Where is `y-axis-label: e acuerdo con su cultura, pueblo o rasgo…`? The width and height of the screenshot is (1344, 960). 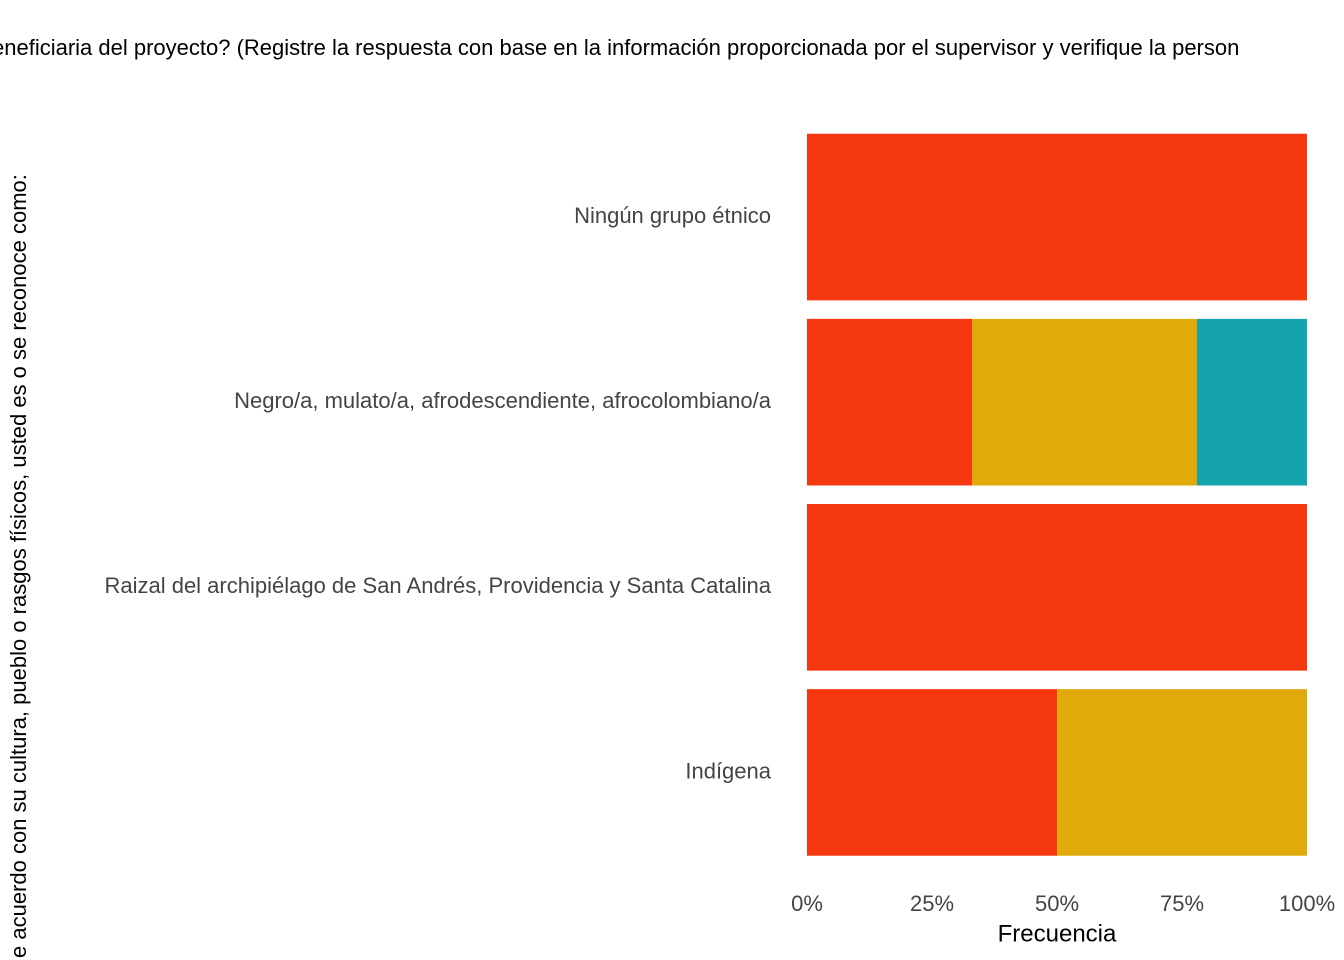
y-axis-label: e acuerdo con su cultura, pueblo o rasgo… is located at coordinates (18, 566).